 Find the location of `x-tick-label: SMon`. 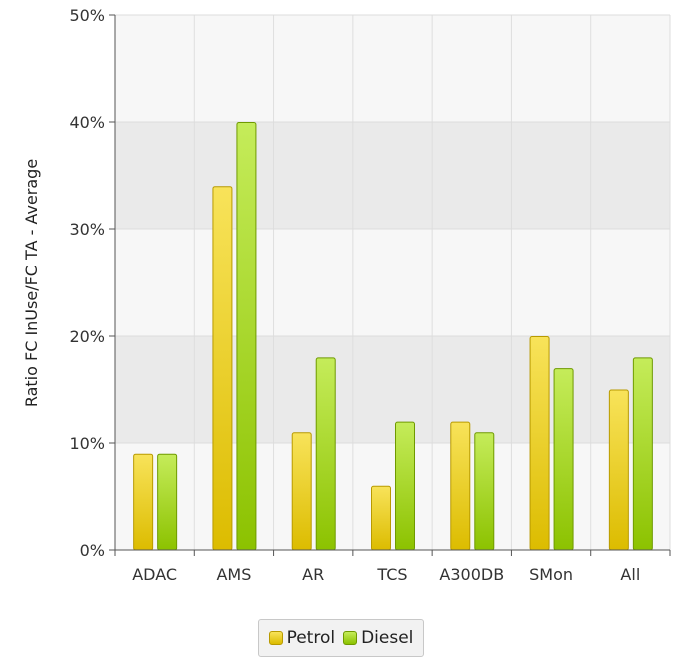

x-tick-label: SMon is located at coordinates (551, 574).